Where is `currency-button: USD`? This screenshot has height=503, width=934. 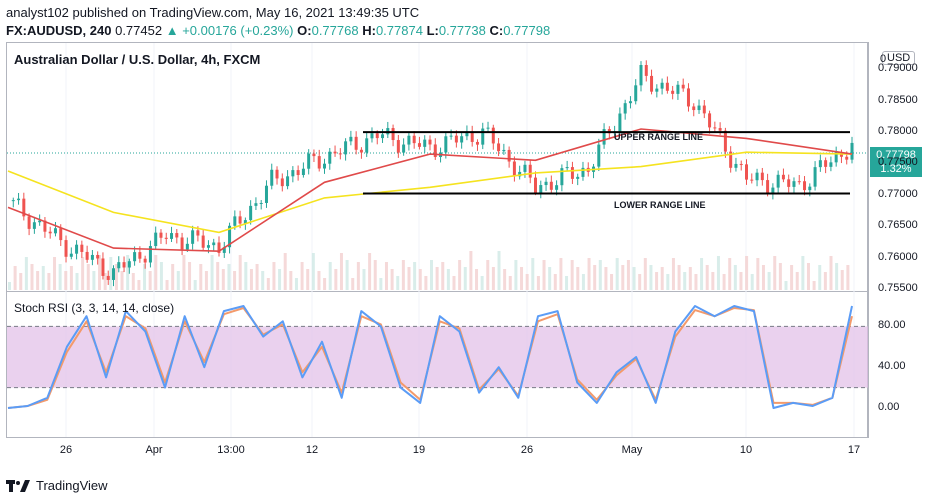
currency-button: USD is located at coordinates (899, 58).